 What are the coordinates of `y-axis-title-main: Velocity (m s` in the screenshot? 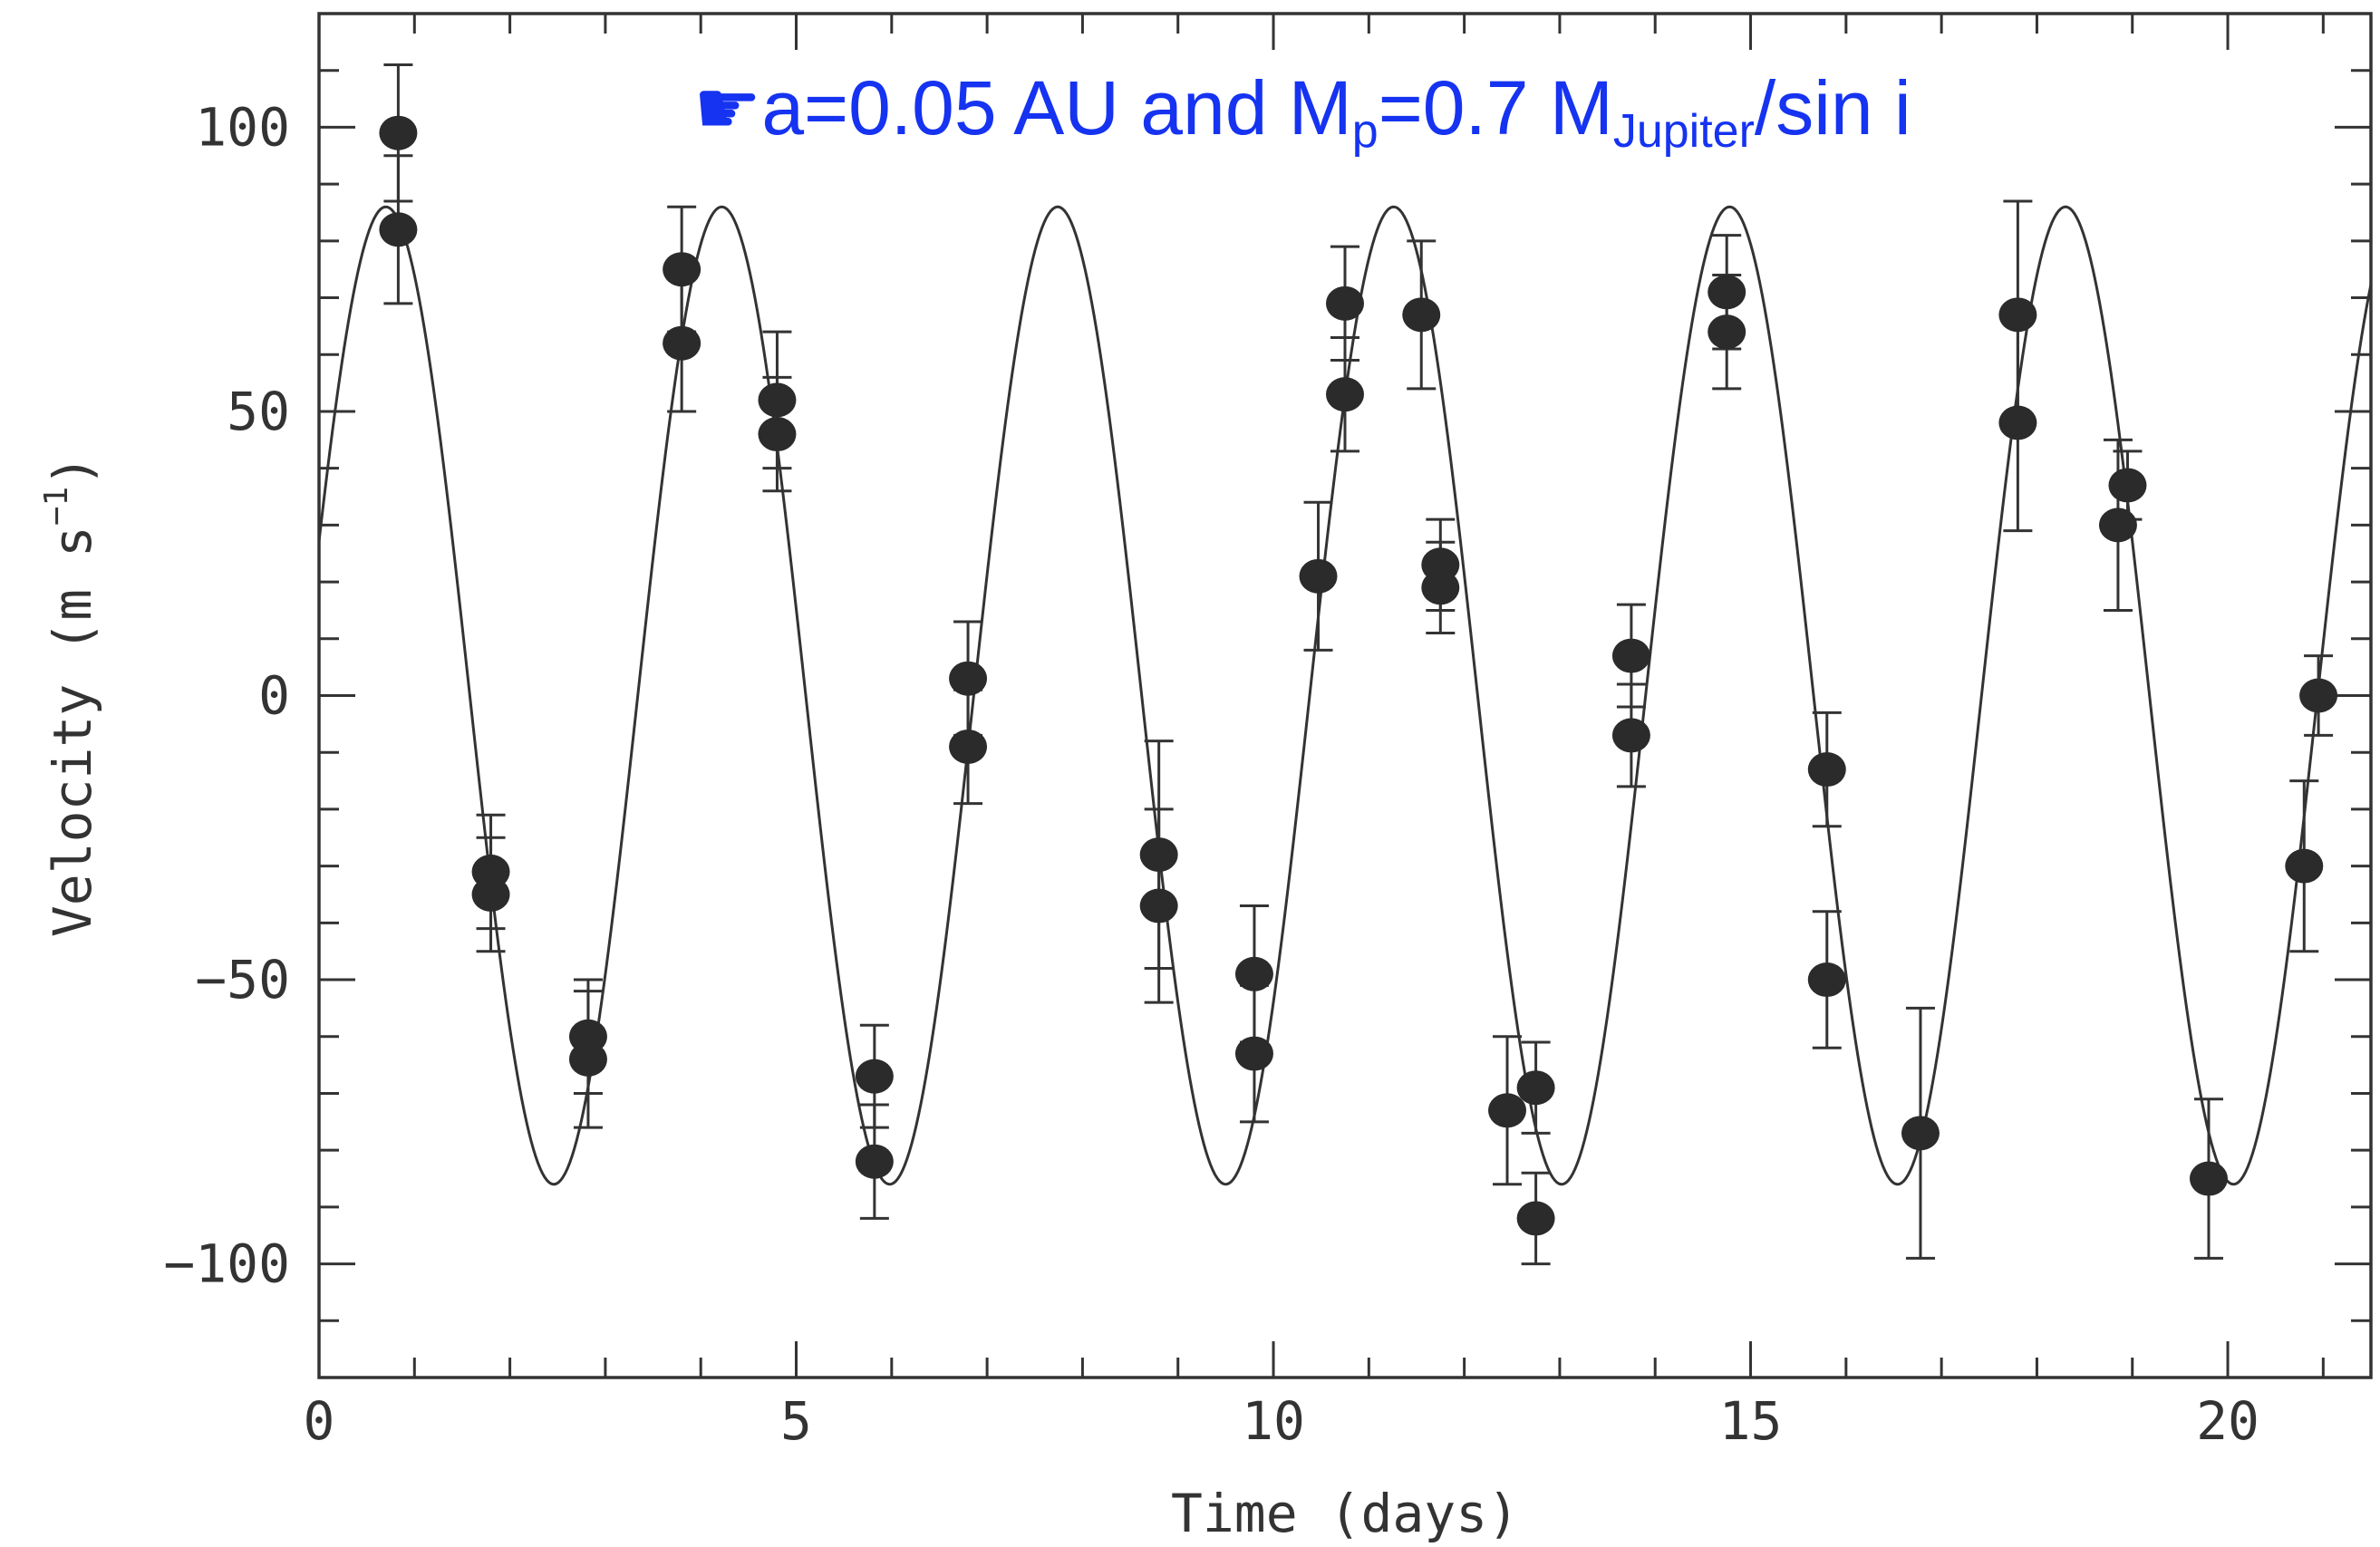 It's located at (73, 731).